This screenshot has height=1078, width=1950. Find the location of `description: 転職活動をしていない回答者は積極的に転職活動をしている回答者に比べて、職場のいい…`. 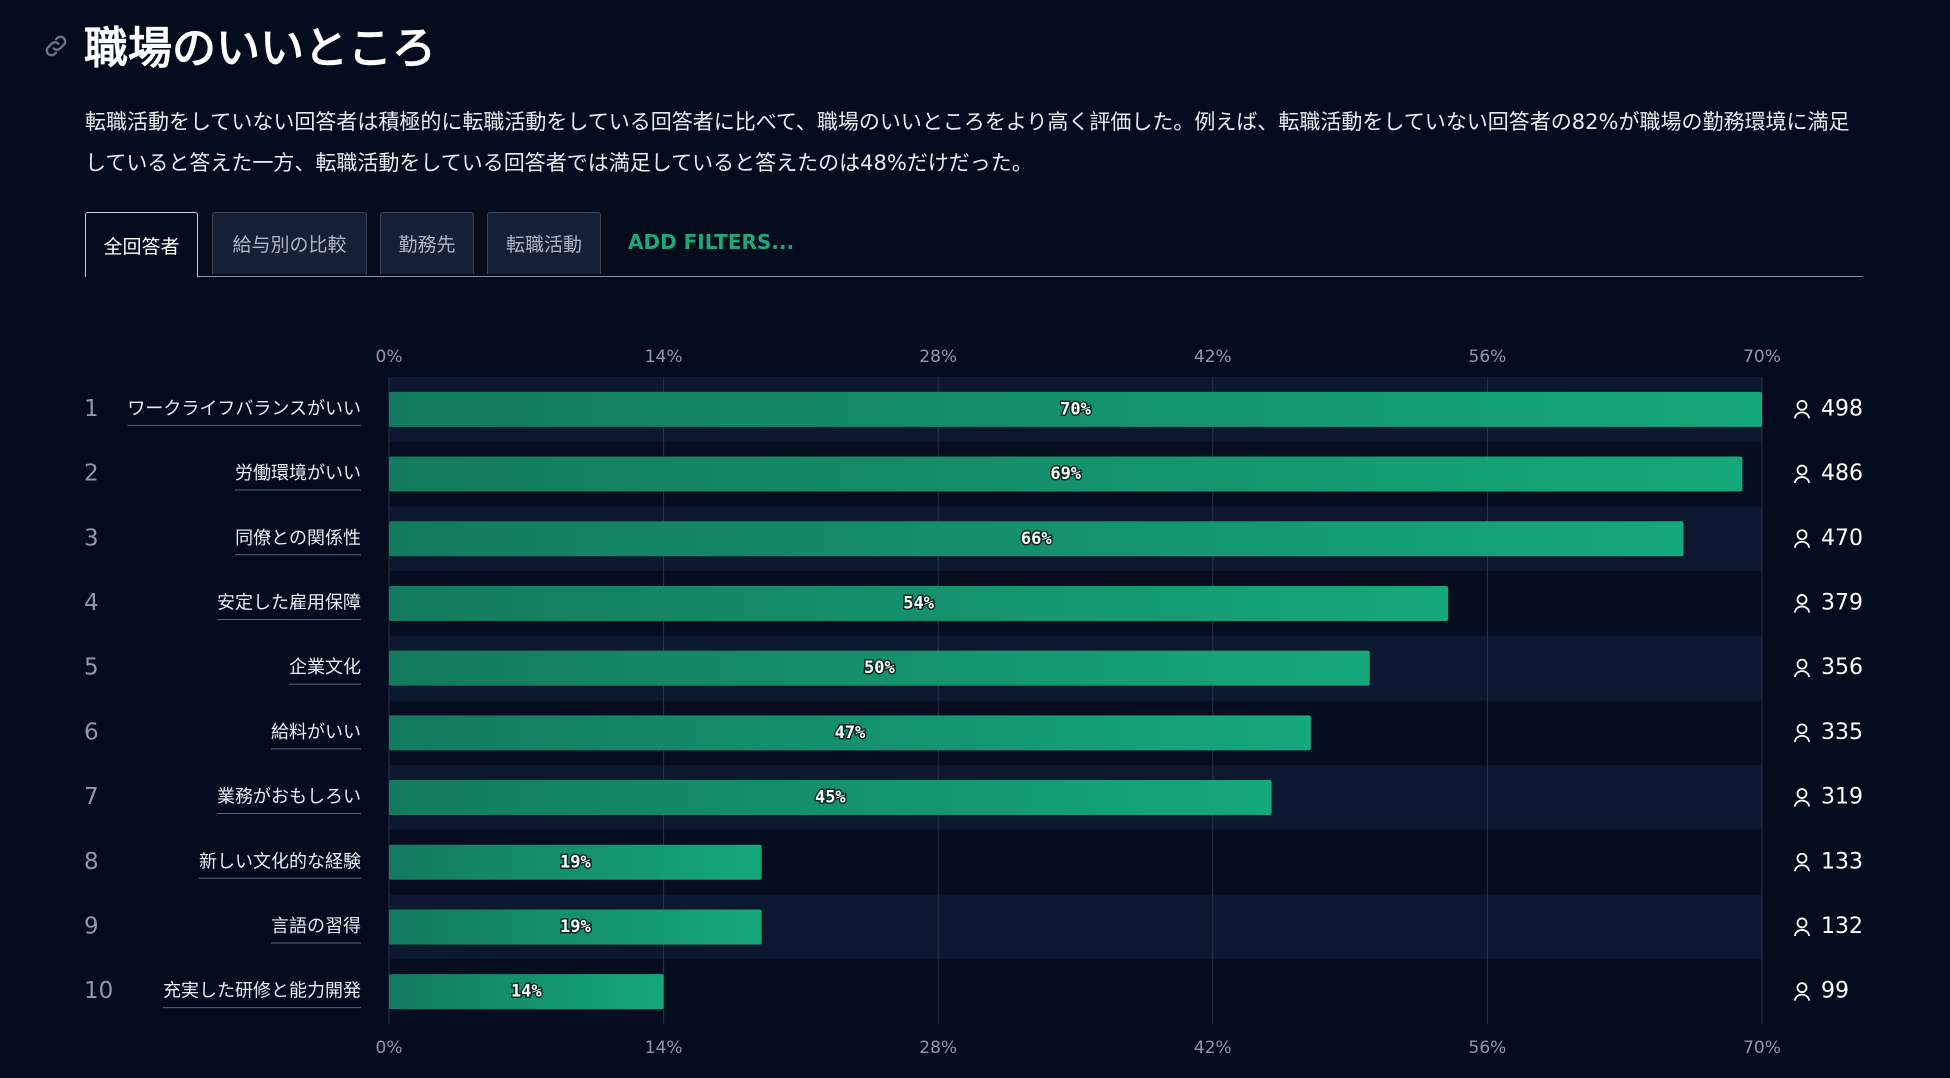

description: 転職活動をしていない回答者は積極的に転職活動をしている回答者に比べて、職場のいい… is located at coordinates (967, 142).